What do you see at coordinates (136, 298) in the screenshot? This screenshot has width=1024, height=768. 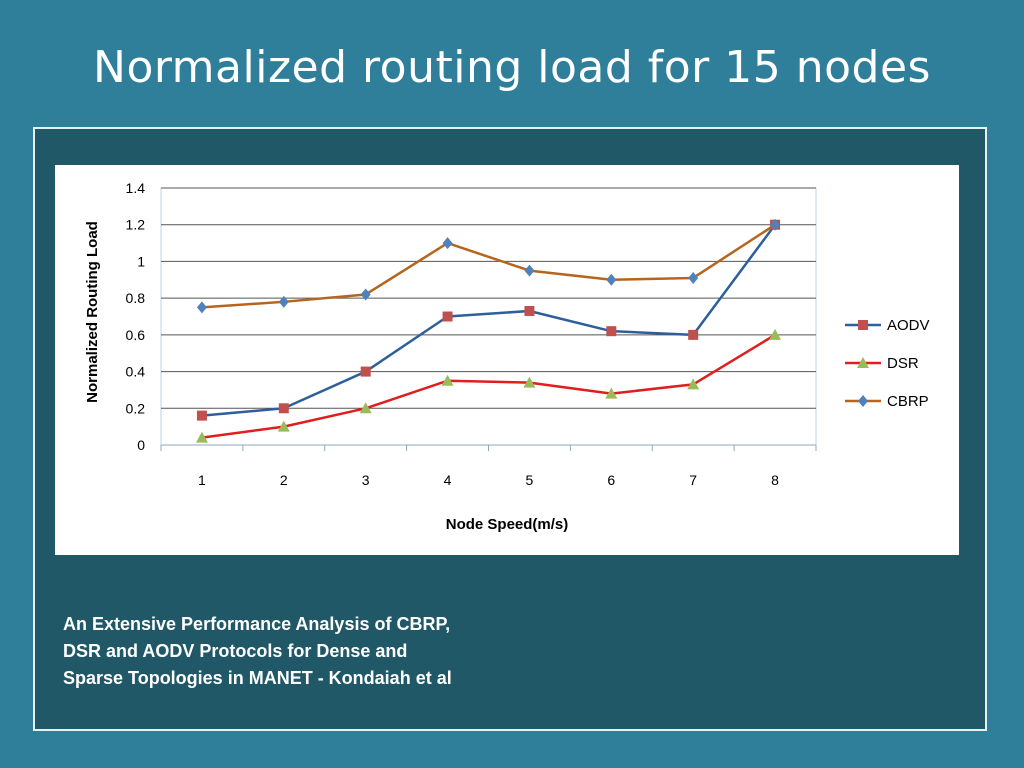 I see `y-tick-label: 0.8` at bounding box center [136, 298].